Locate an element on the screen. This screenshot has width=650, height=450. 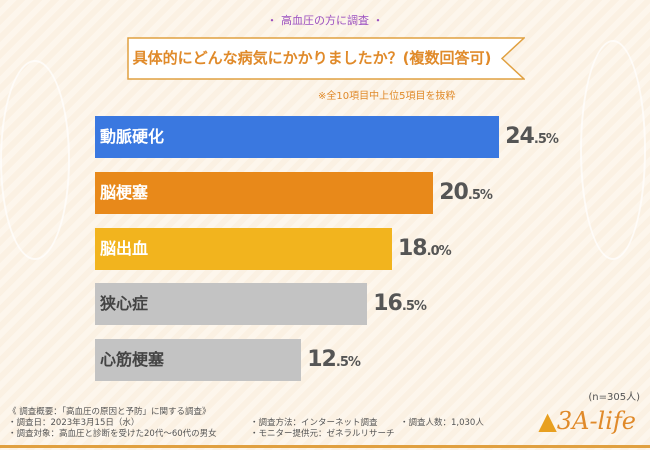
bar-1: 動脈硬化 is located at coordinates (297, 137).